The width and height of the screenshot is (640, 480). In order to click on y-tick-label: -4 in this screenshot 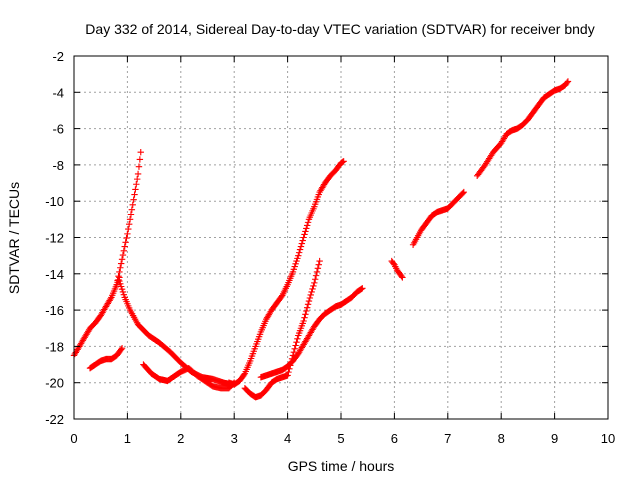, I will do `click(58, 92)`.